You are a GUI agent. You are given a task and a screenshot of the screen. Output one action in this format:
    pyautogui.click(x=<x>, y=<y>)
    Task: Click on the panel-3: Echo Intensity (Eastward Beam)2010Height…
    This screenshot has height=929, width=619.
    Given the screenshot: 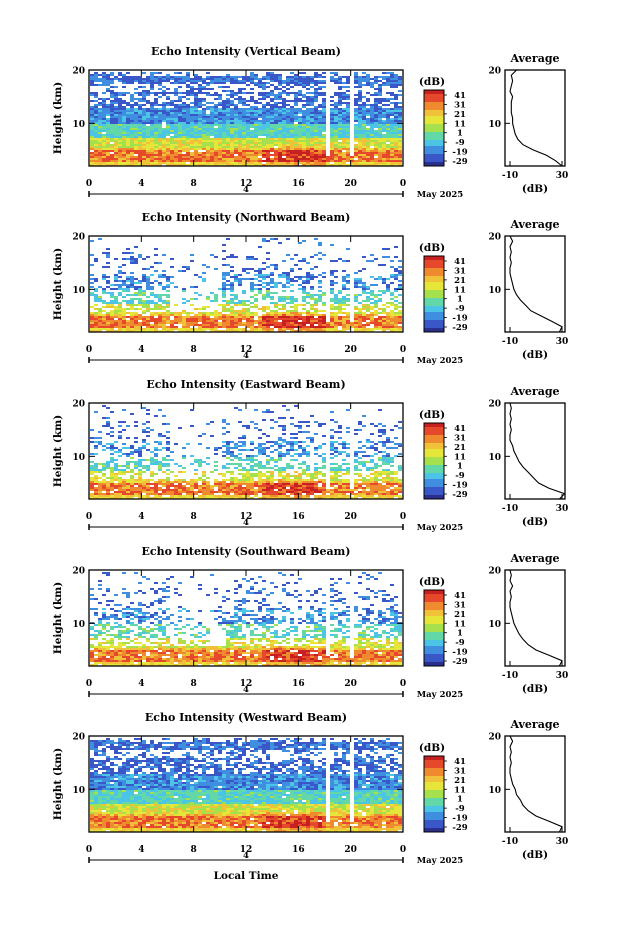 What is the action you would take?
    pyautogui.click(x=310, y=455)
    